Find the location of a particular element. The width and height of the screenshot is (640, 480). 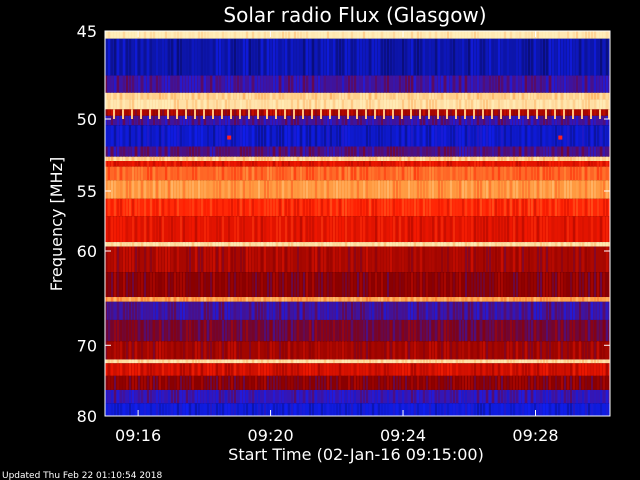

x-tick-label: 09:24 is located at coordinates (403, 435).